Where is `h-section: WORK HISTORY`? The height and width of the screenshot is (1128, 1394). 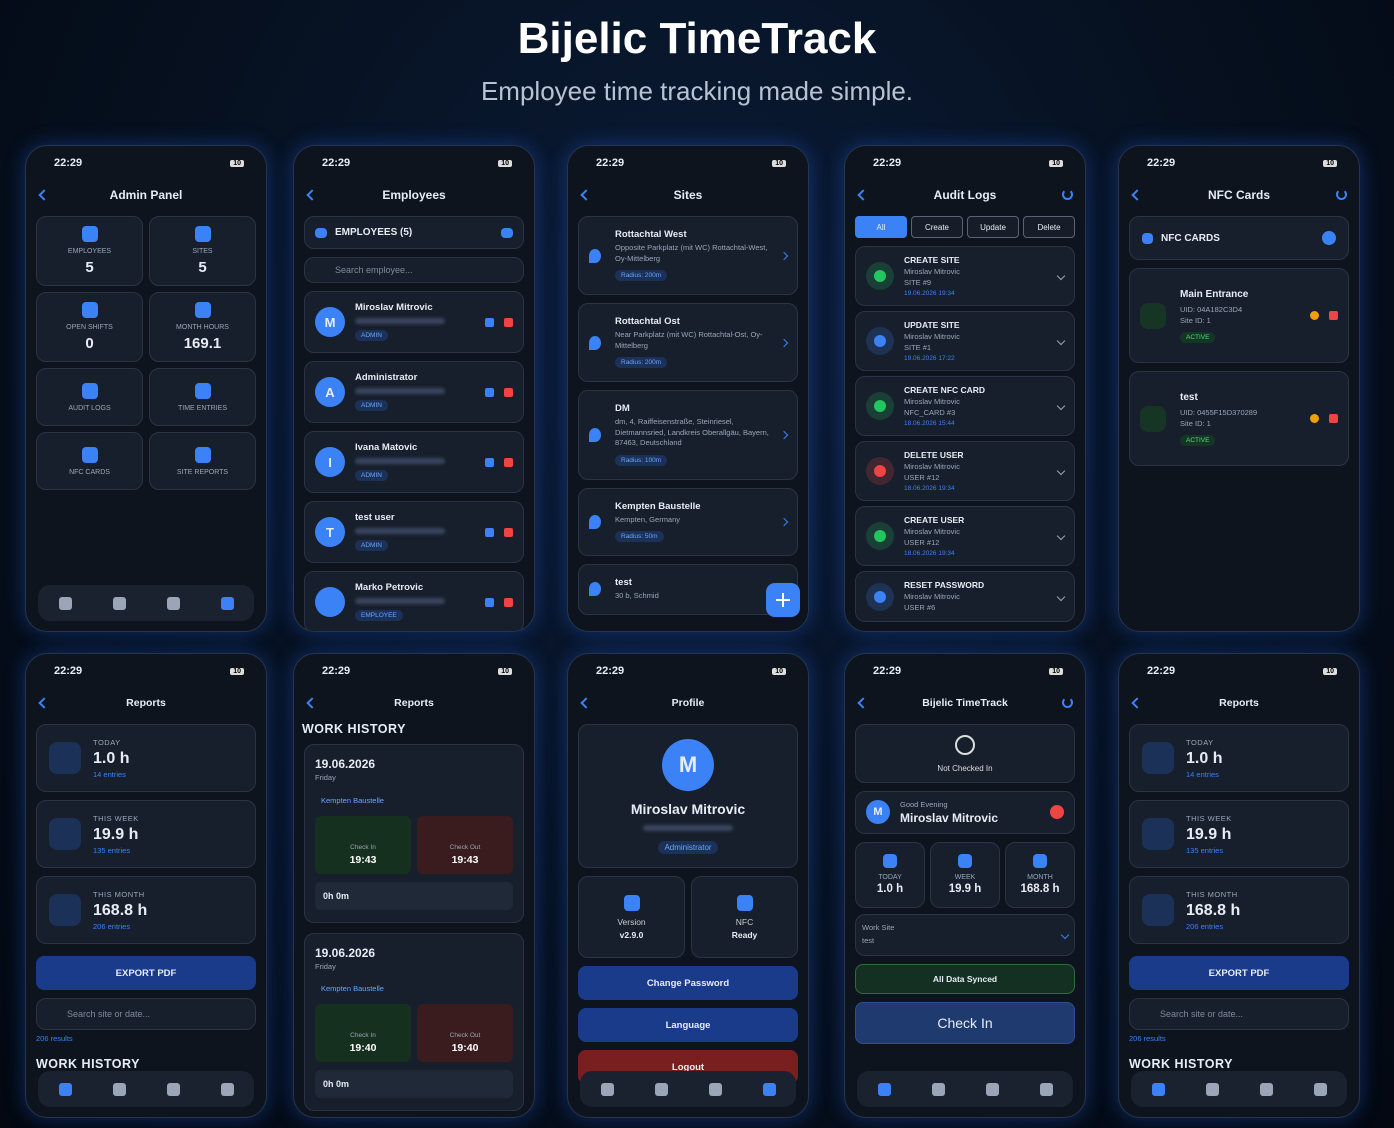
h-section: WORK HISTORY is located at coordinates (88, 1064).